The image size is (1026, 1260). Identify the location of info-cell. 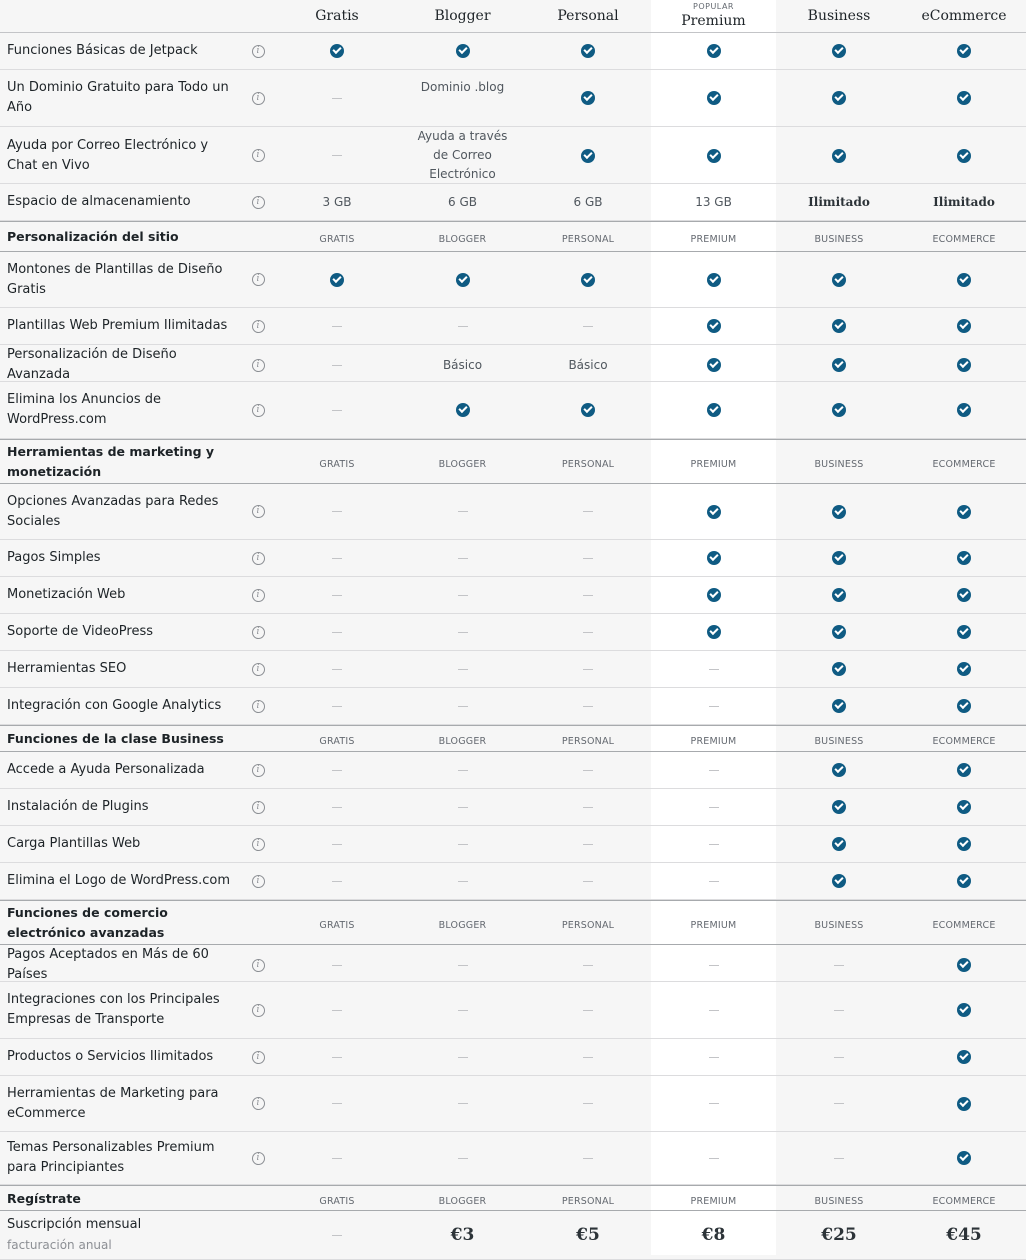
(258, 738).